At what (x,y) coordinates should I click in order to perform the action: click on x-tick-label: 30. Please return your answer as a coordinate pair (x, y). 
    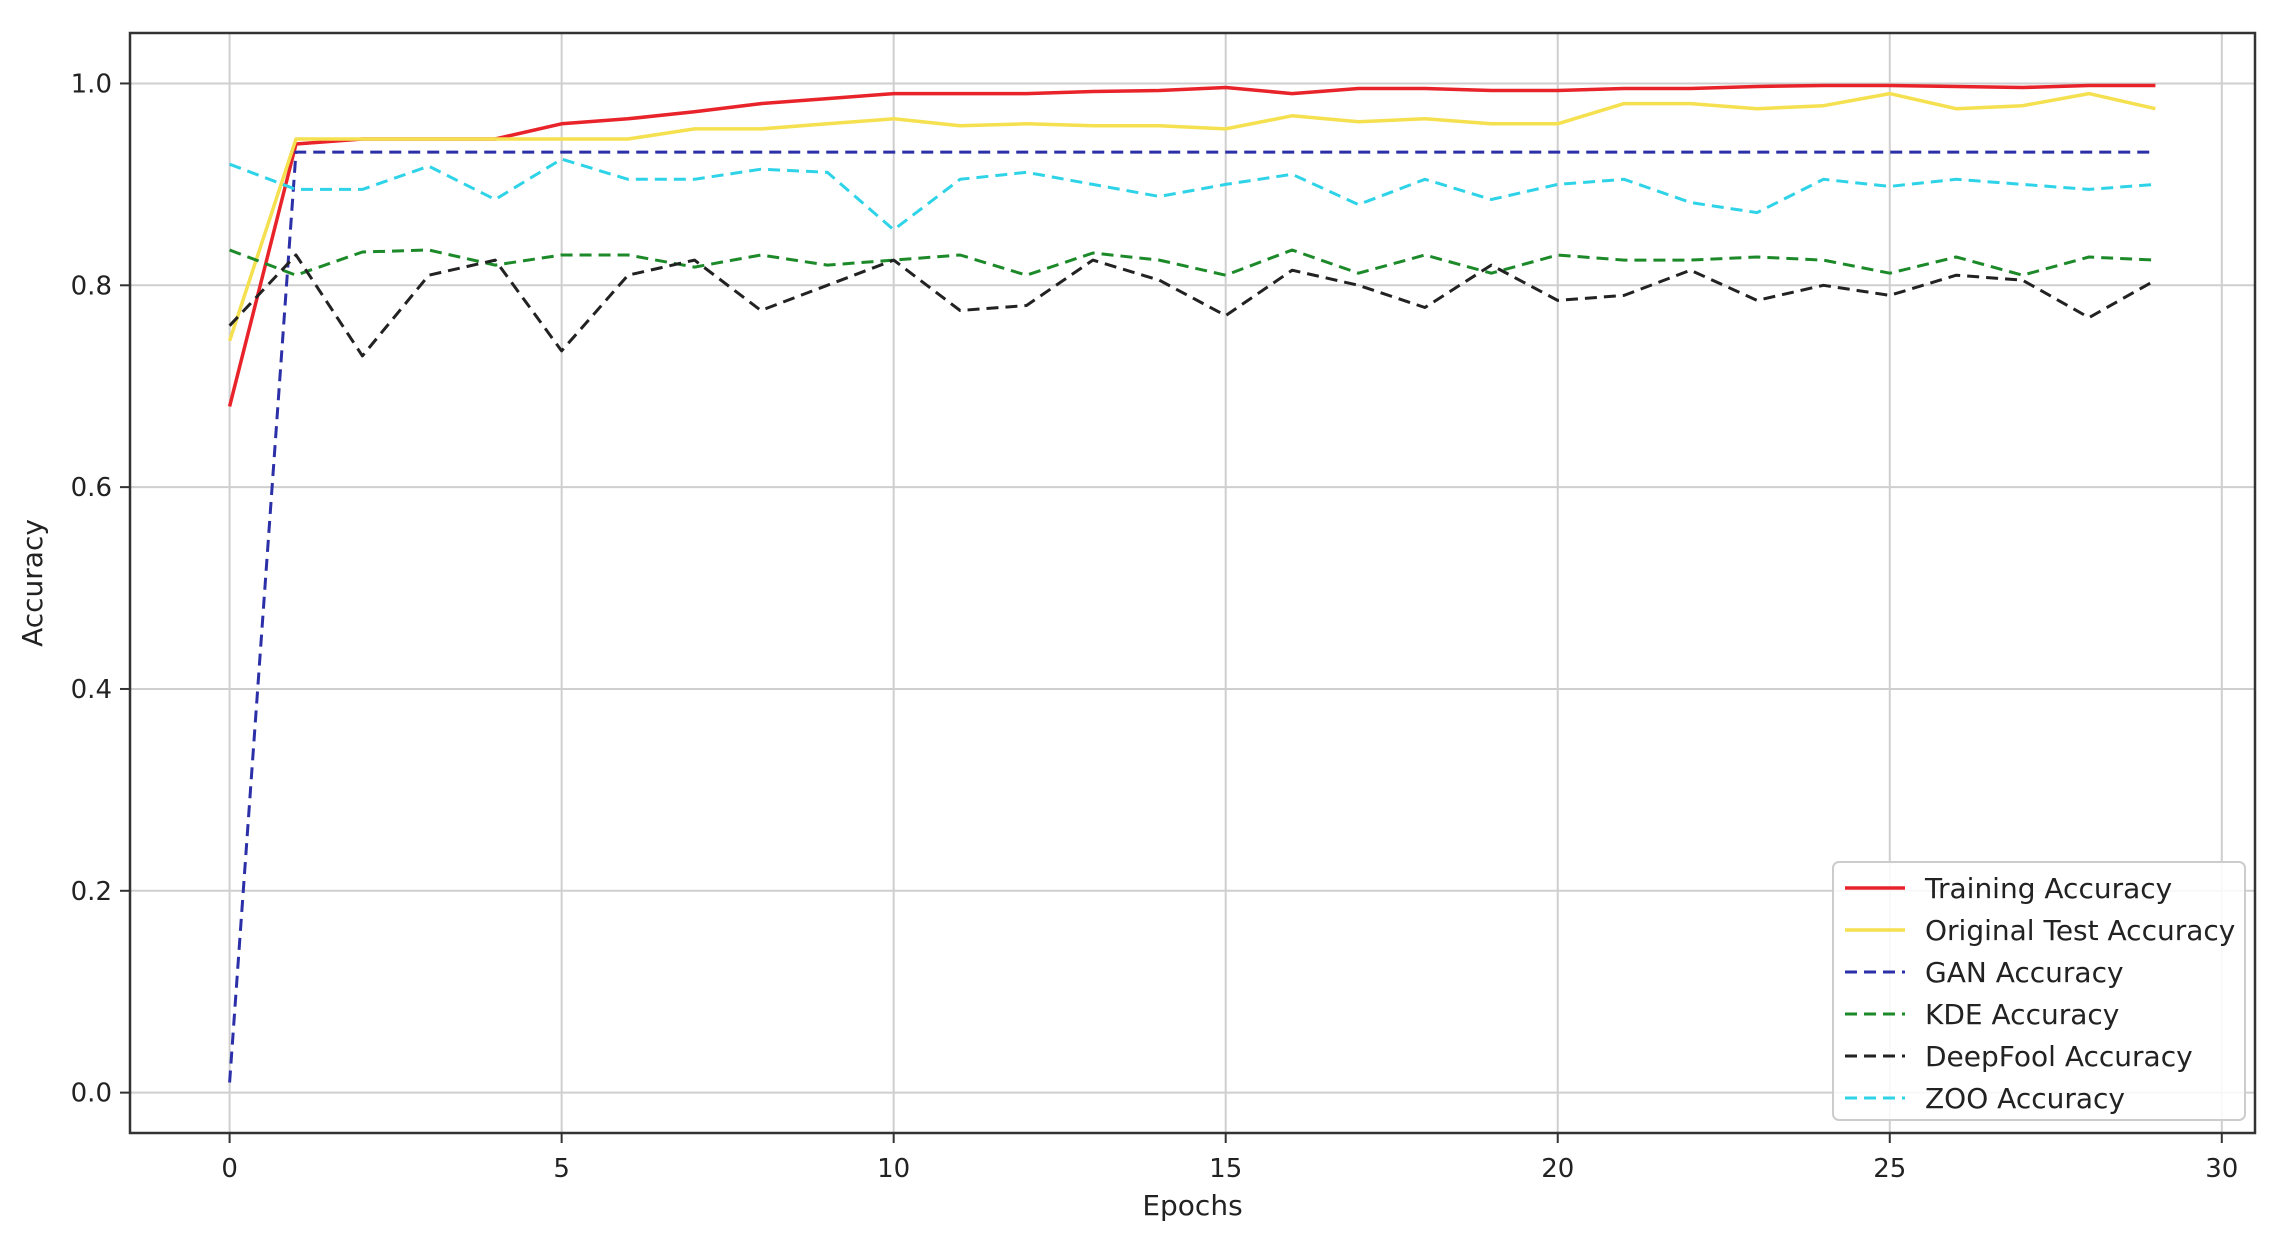
    Looking at the image, I should click on (2221, 1169).